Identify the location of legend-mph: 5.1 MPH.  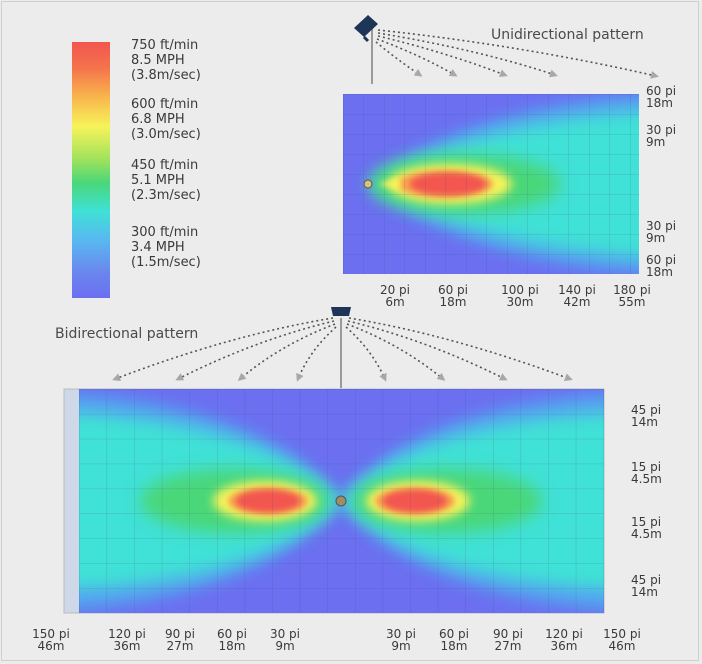
(158, 180).